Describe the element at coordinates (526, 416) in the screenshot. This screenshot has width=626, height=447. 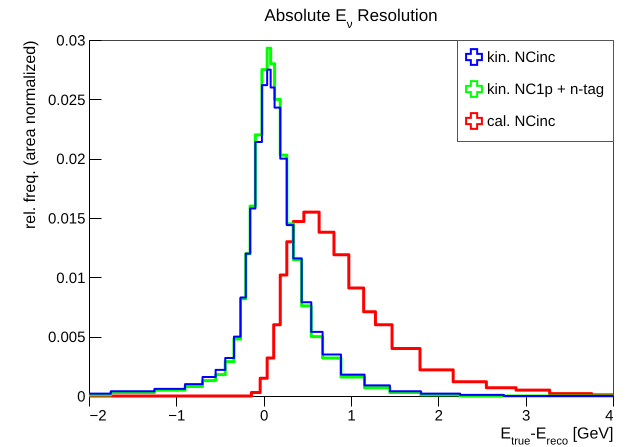
I see `x-tick-label: 3` at that location.